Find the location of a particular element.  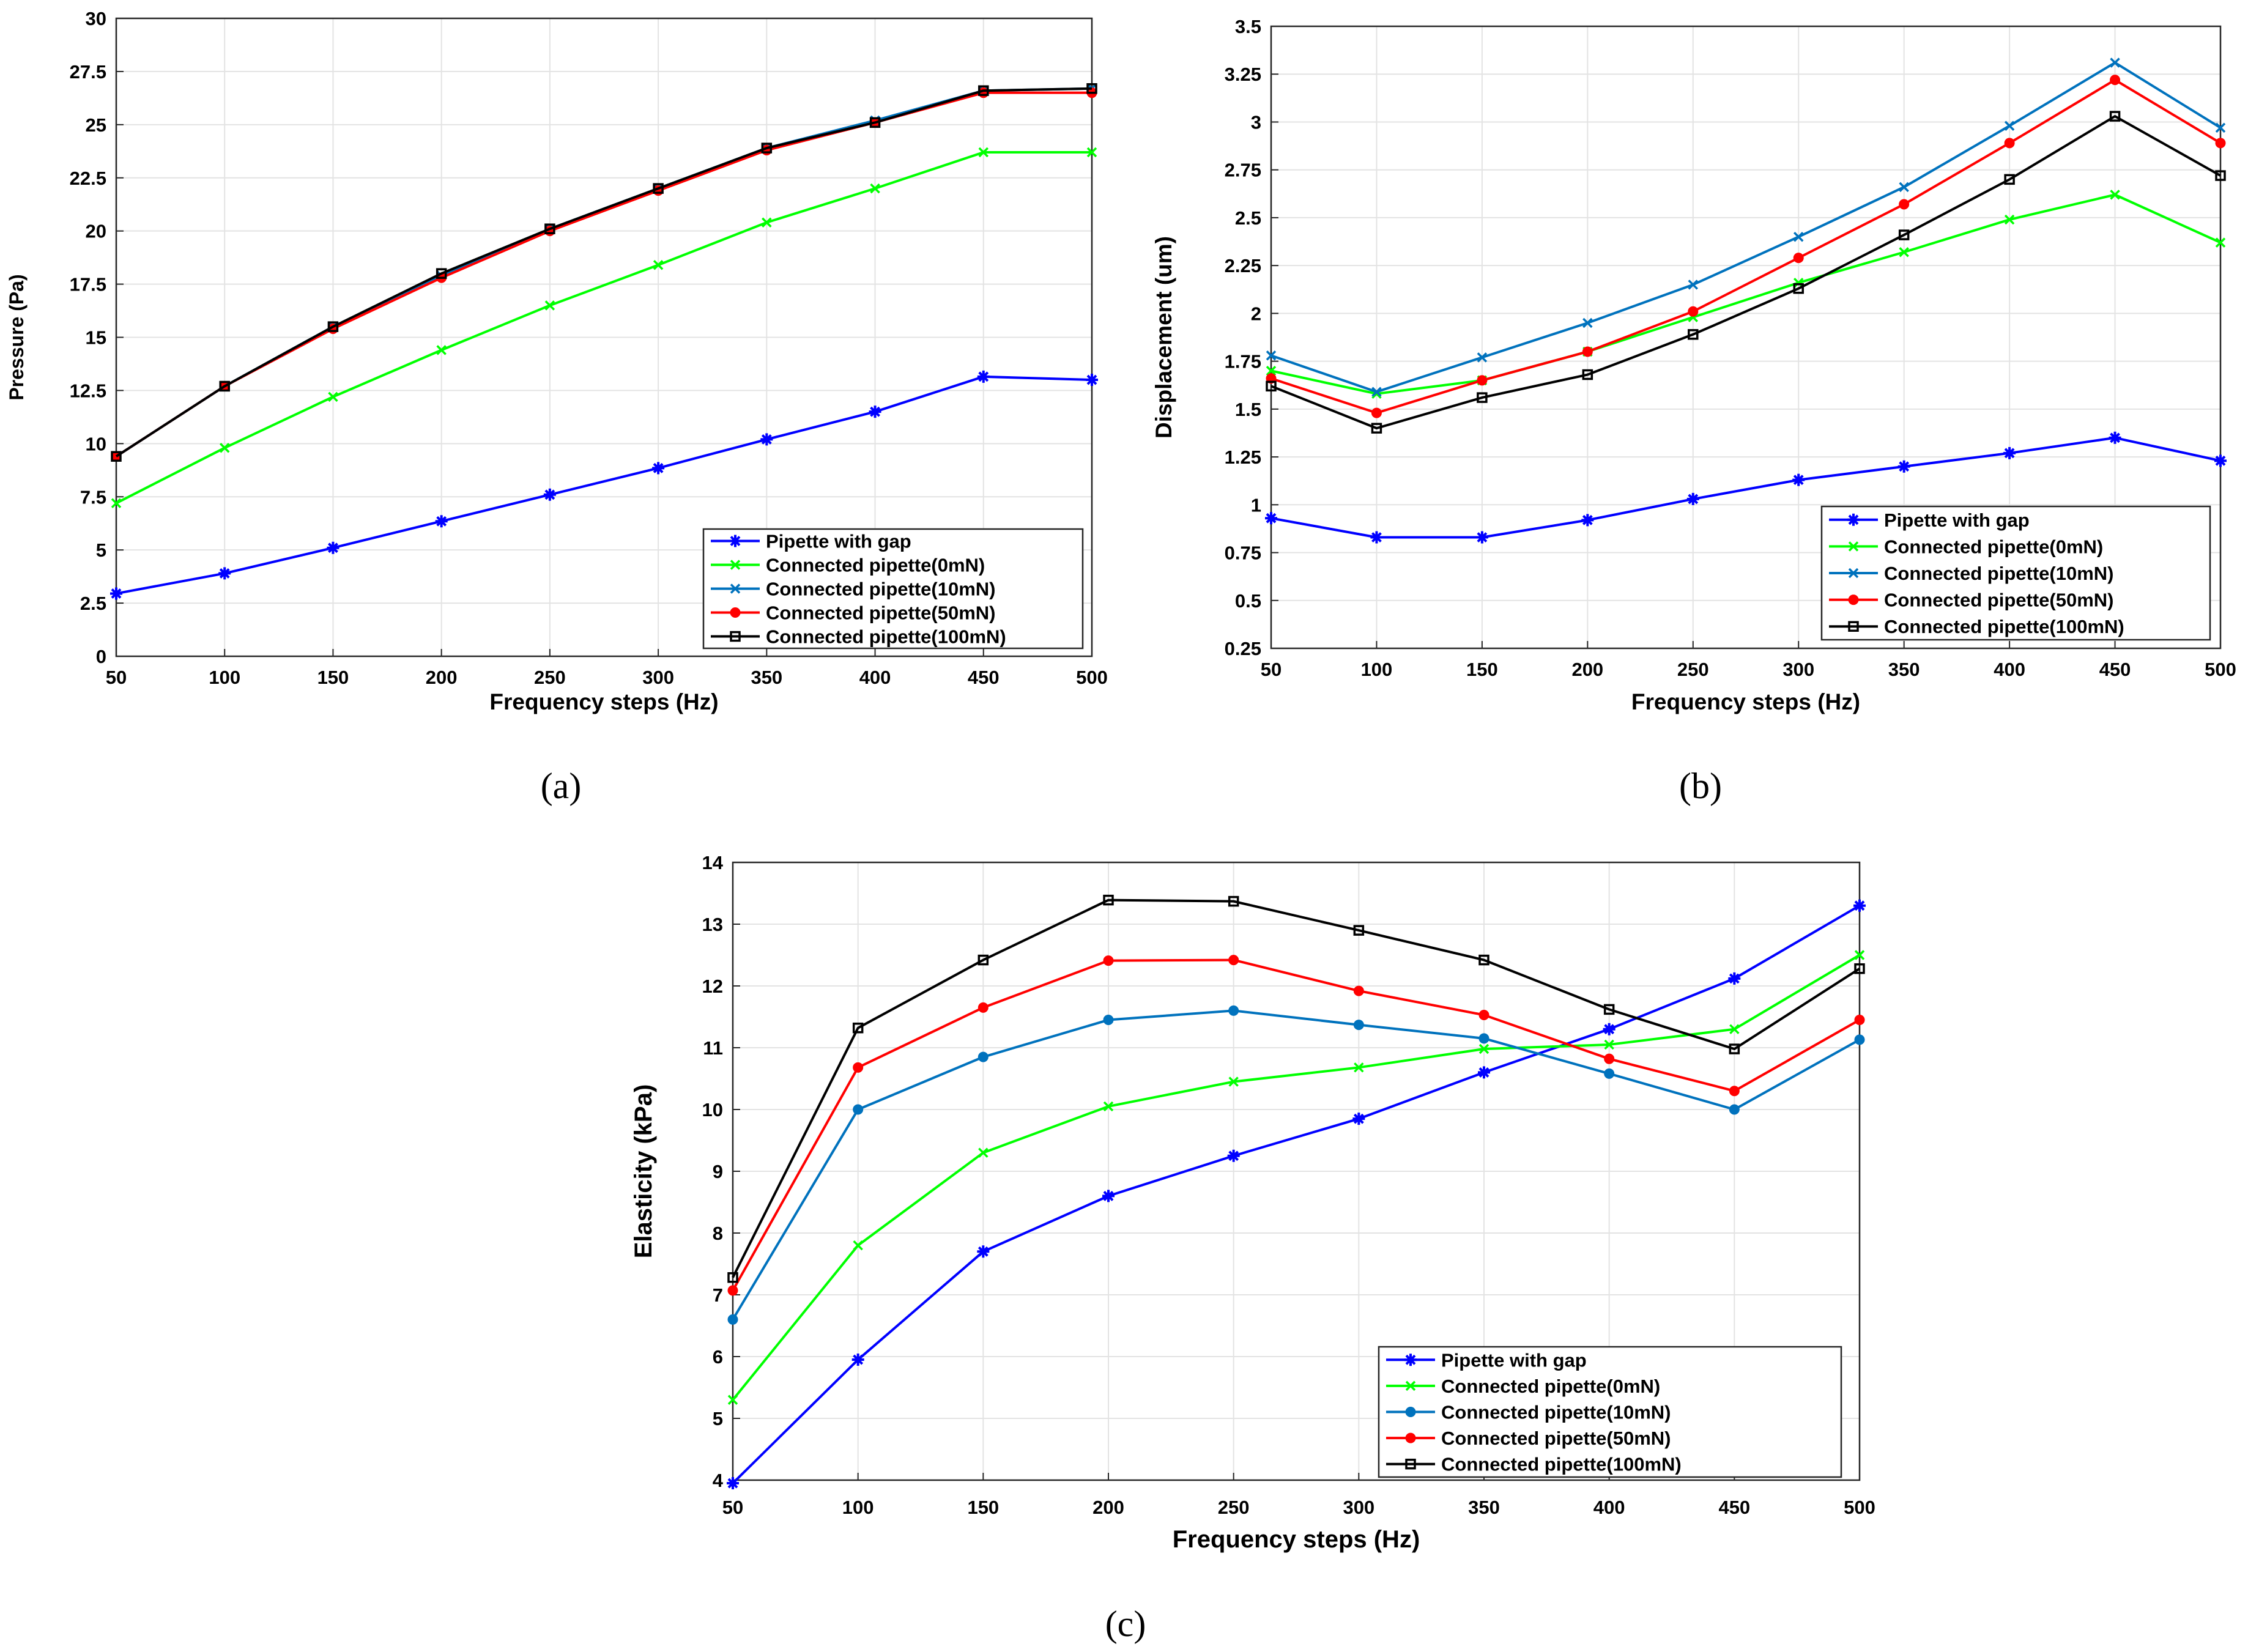

y-tick-label: 2 is located at coordinates (1256, 313).